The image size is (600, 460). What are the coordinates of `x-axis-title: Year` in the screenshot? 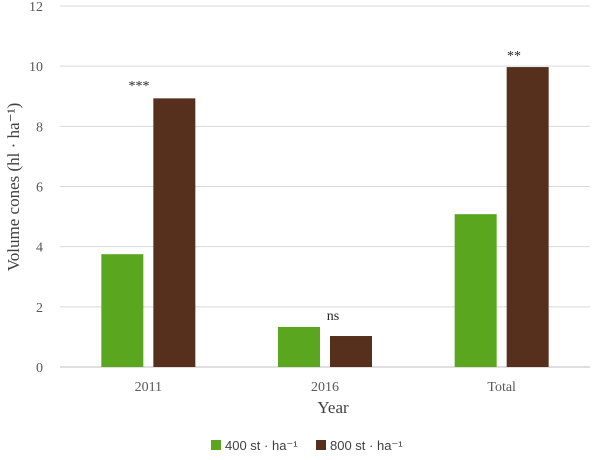 It's located at (333, 407).